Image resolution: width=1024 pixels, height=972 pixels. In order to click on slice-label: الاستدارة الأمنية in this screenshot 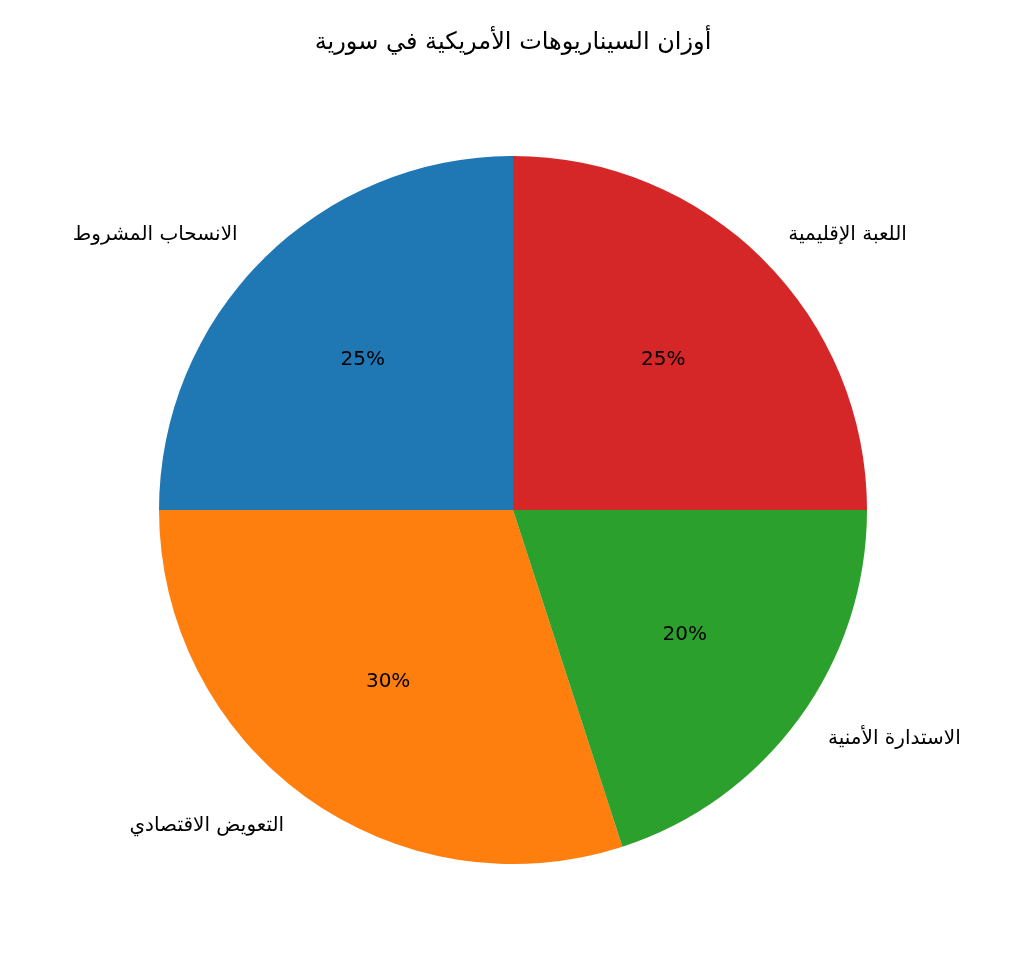, I will do `click(894, 737)`.